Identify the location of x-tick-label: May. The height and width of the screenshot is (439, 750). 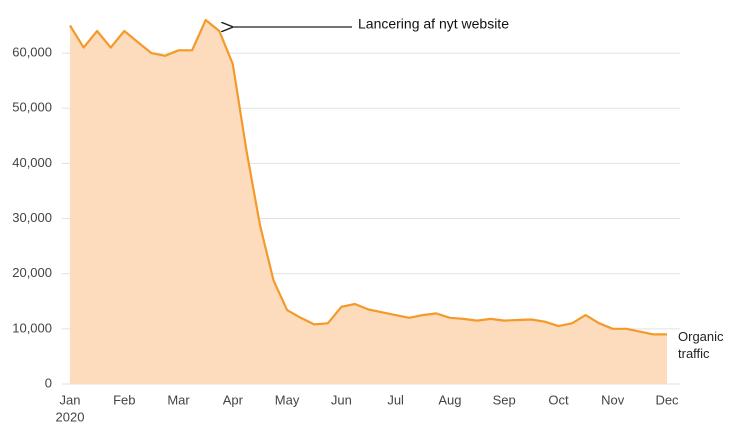
(287, 399).